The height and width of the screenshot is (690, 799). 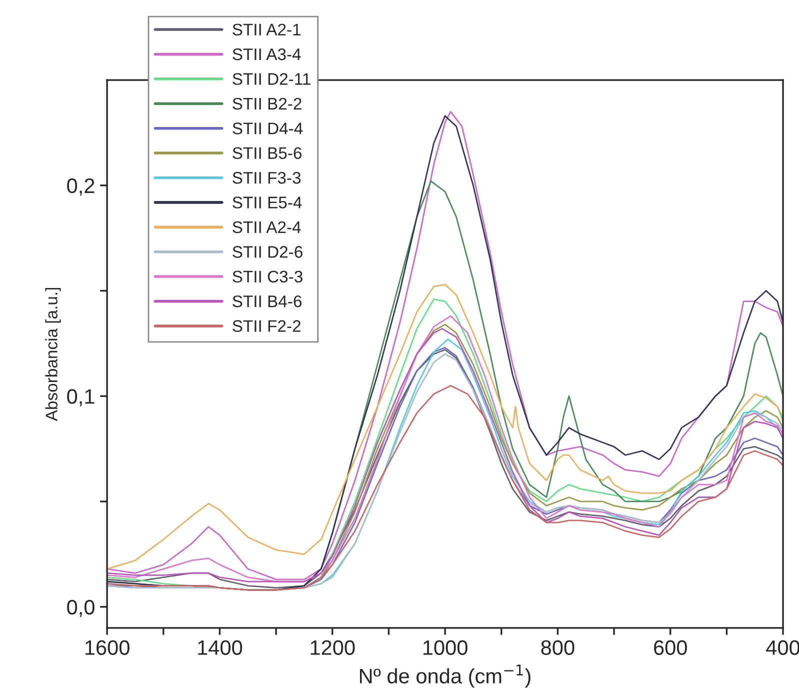 What do you see at coordinates (670, 648) in the screenshot?
I see `x-tick-label: 600` at bounding box center [670, 648].